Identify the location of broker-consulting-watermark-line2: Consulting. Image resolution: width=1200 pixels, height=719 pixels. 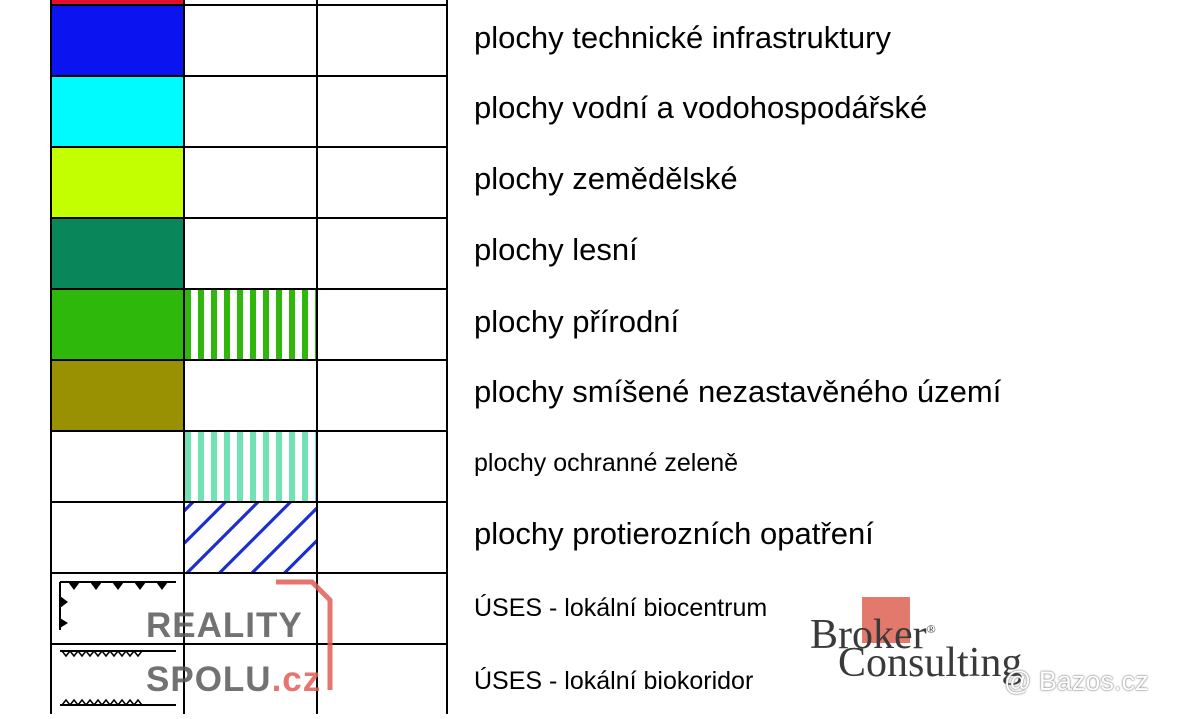
(930, 663).